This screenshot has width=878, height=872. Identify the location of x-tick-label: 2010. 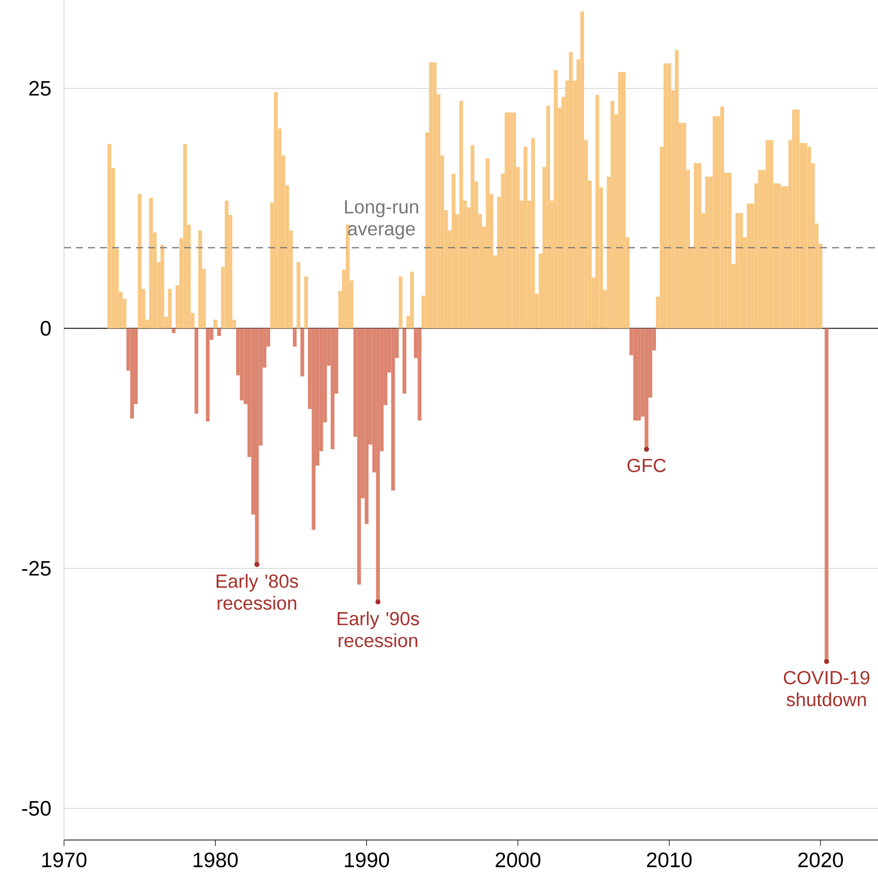
(669, 860).